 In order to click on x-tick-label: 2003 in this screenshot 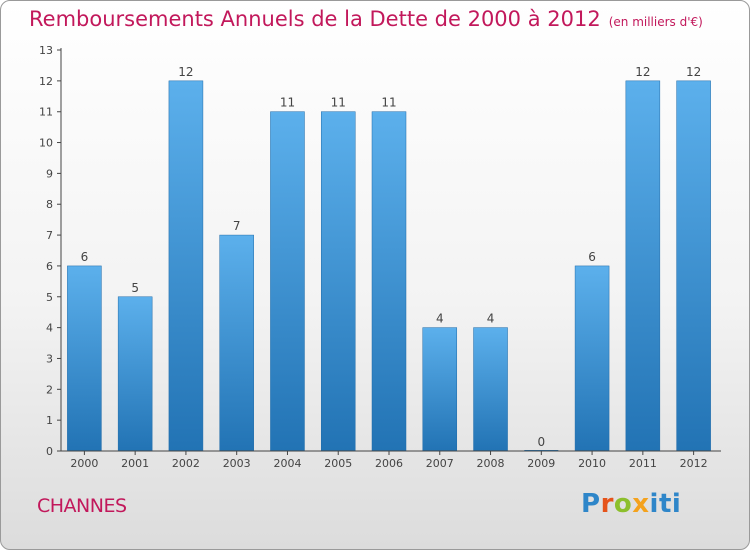, I will do `click(237, 463)`.